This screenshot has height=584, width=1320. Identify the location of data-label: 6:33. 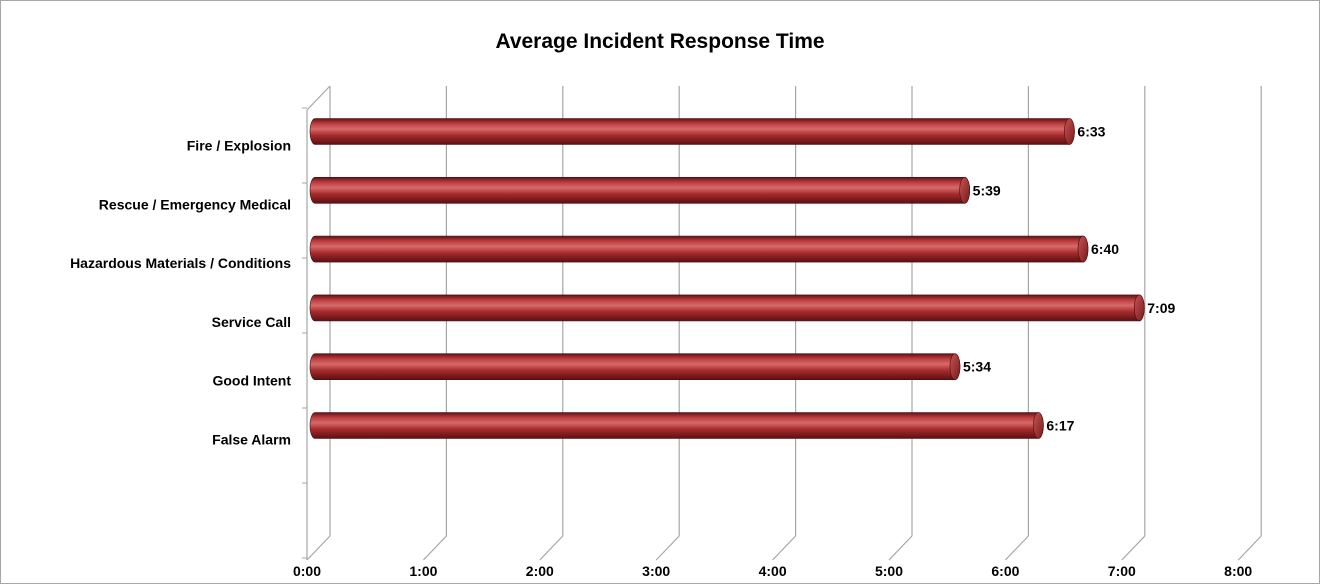
(1091, 132).